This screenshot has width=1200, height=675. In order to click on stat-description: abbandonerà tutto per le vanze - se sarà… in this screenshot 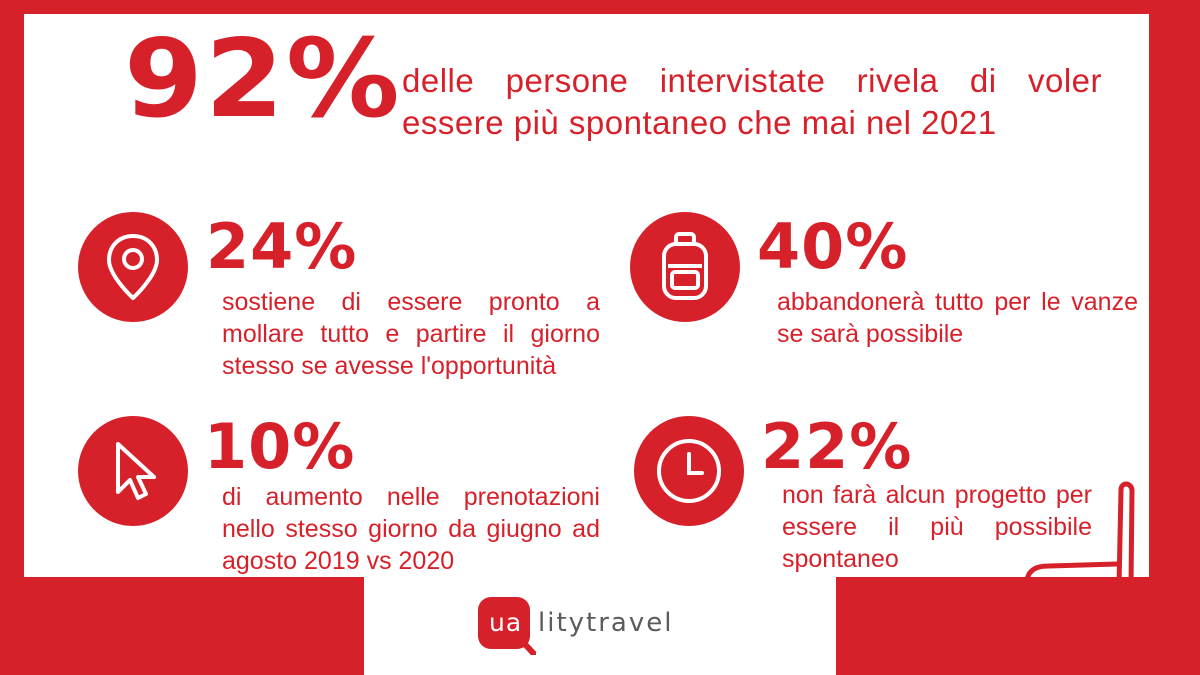, I will do `click(963, 318)`.